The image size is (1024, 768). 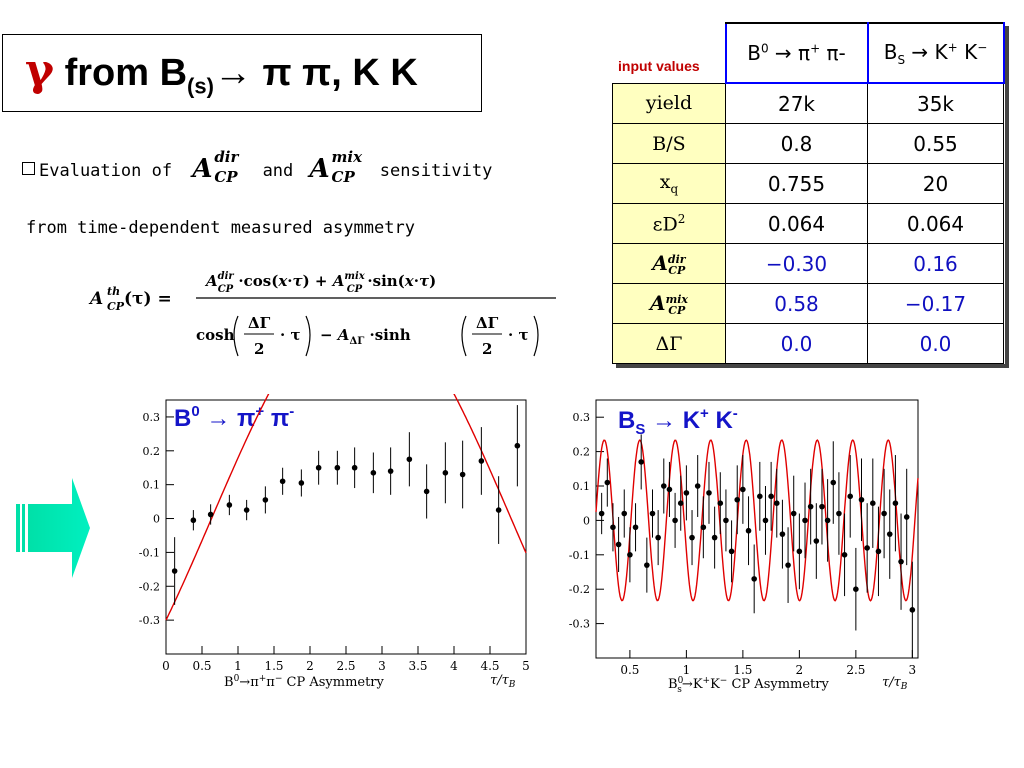 I want to click on denom-frac1-den: 2, so click(x=259, y=349).